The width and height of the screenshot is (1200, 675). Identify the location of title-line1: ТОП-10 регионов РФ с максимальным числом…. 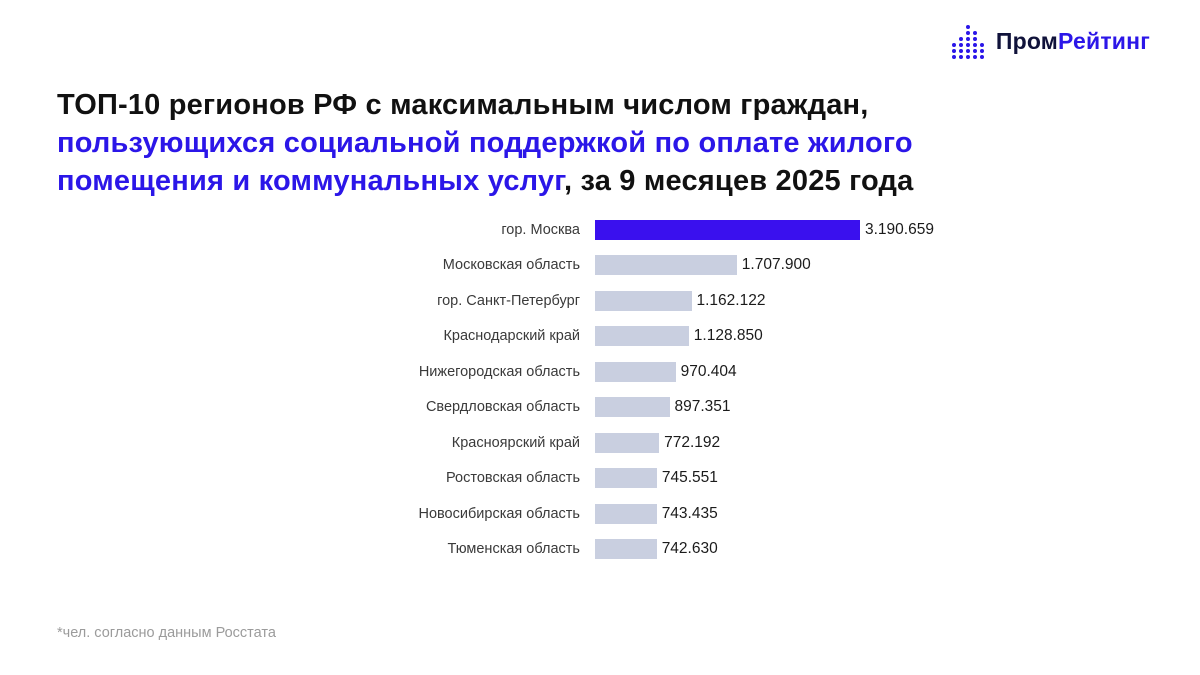
(463, 105).